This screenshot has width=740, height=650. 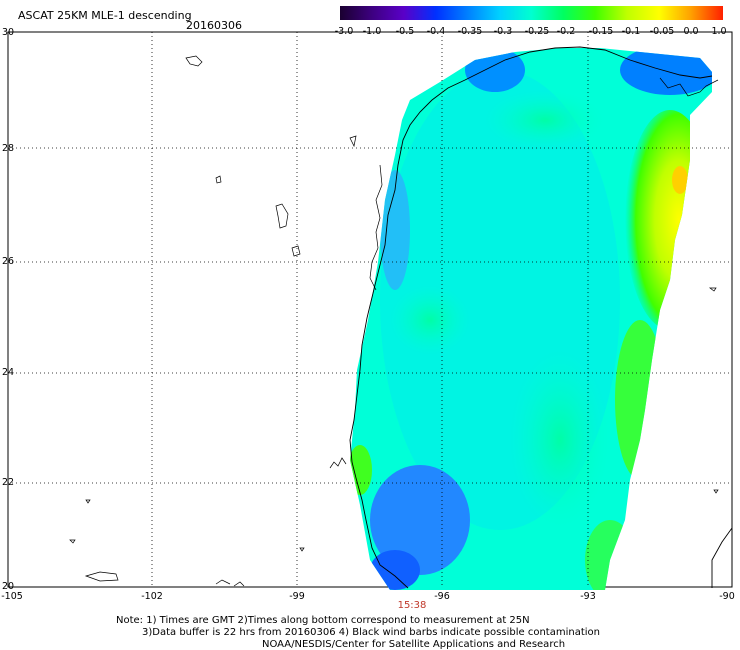 What do you see at coordinates (640, 400) in the screenshot?
I see `swath-green-east` at bounding box center [640, 400].